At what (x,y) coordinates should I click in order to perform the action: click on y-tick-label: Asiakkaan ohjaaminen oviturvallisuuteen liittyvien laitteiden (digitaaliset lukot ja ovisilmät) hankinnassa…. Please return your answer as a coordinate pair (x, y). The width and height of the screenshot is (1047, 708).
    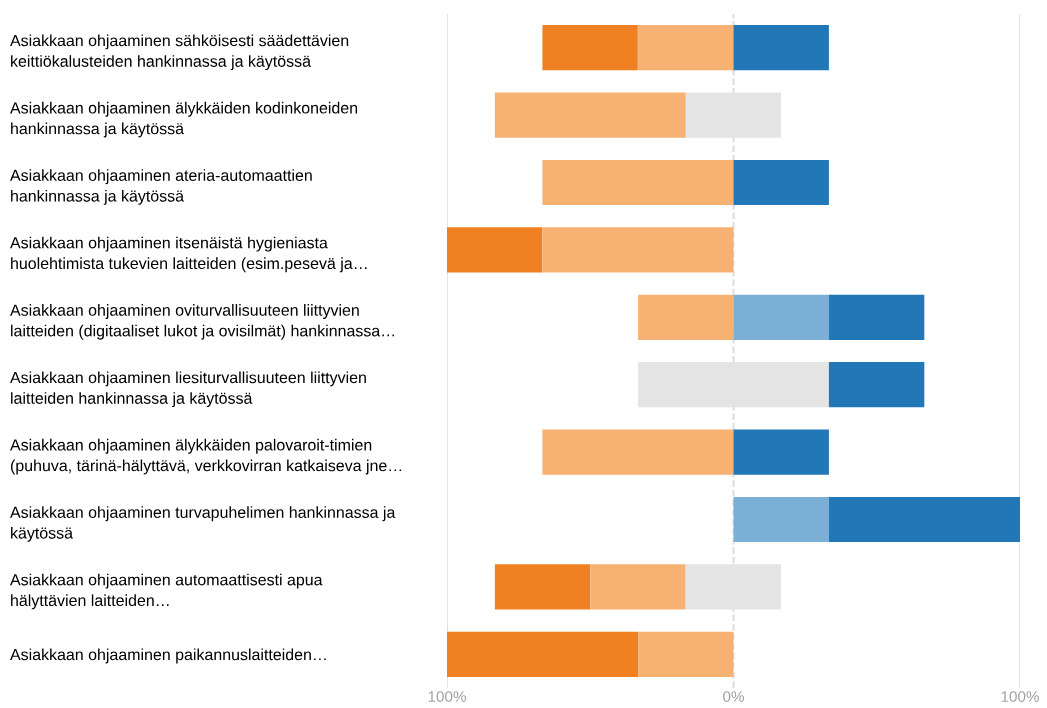
    Looking at the image, I should click on (202, 322).